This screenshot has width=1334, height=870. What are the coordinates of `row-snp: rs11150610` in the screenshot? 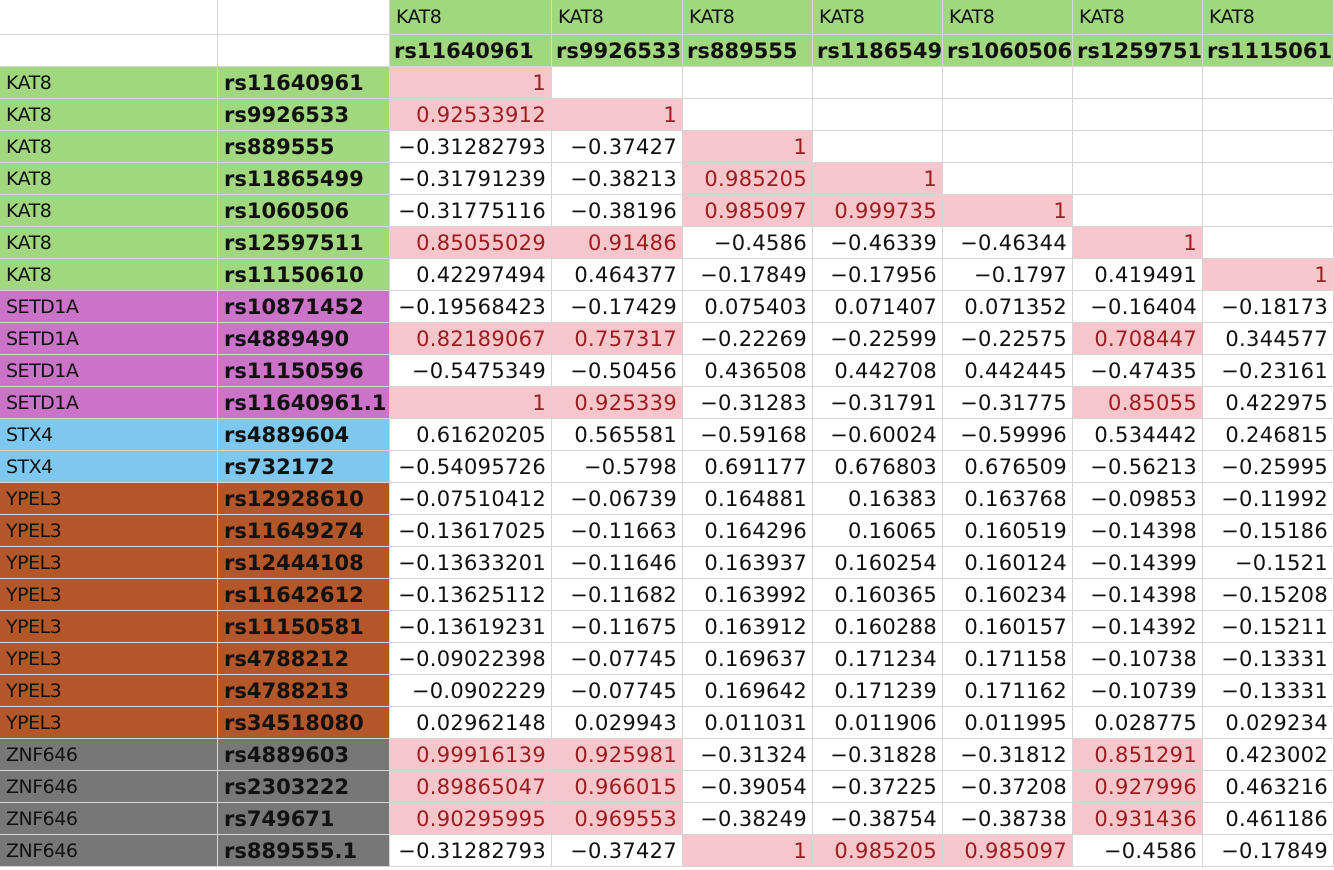 It's located at (304, 275).